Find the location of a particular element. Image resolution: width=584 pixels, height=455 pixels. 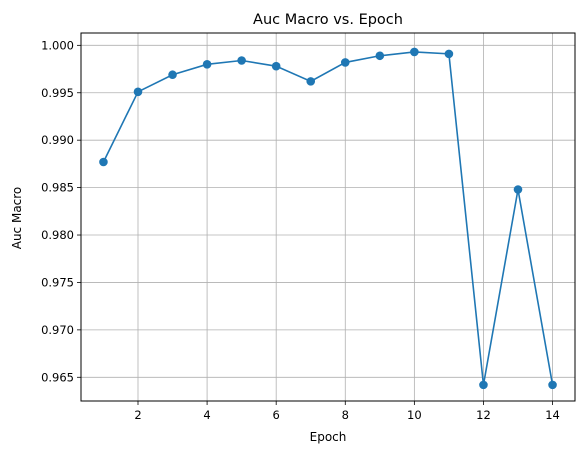

y-tick-label: 0.990 is located at coordinates (57, 140).